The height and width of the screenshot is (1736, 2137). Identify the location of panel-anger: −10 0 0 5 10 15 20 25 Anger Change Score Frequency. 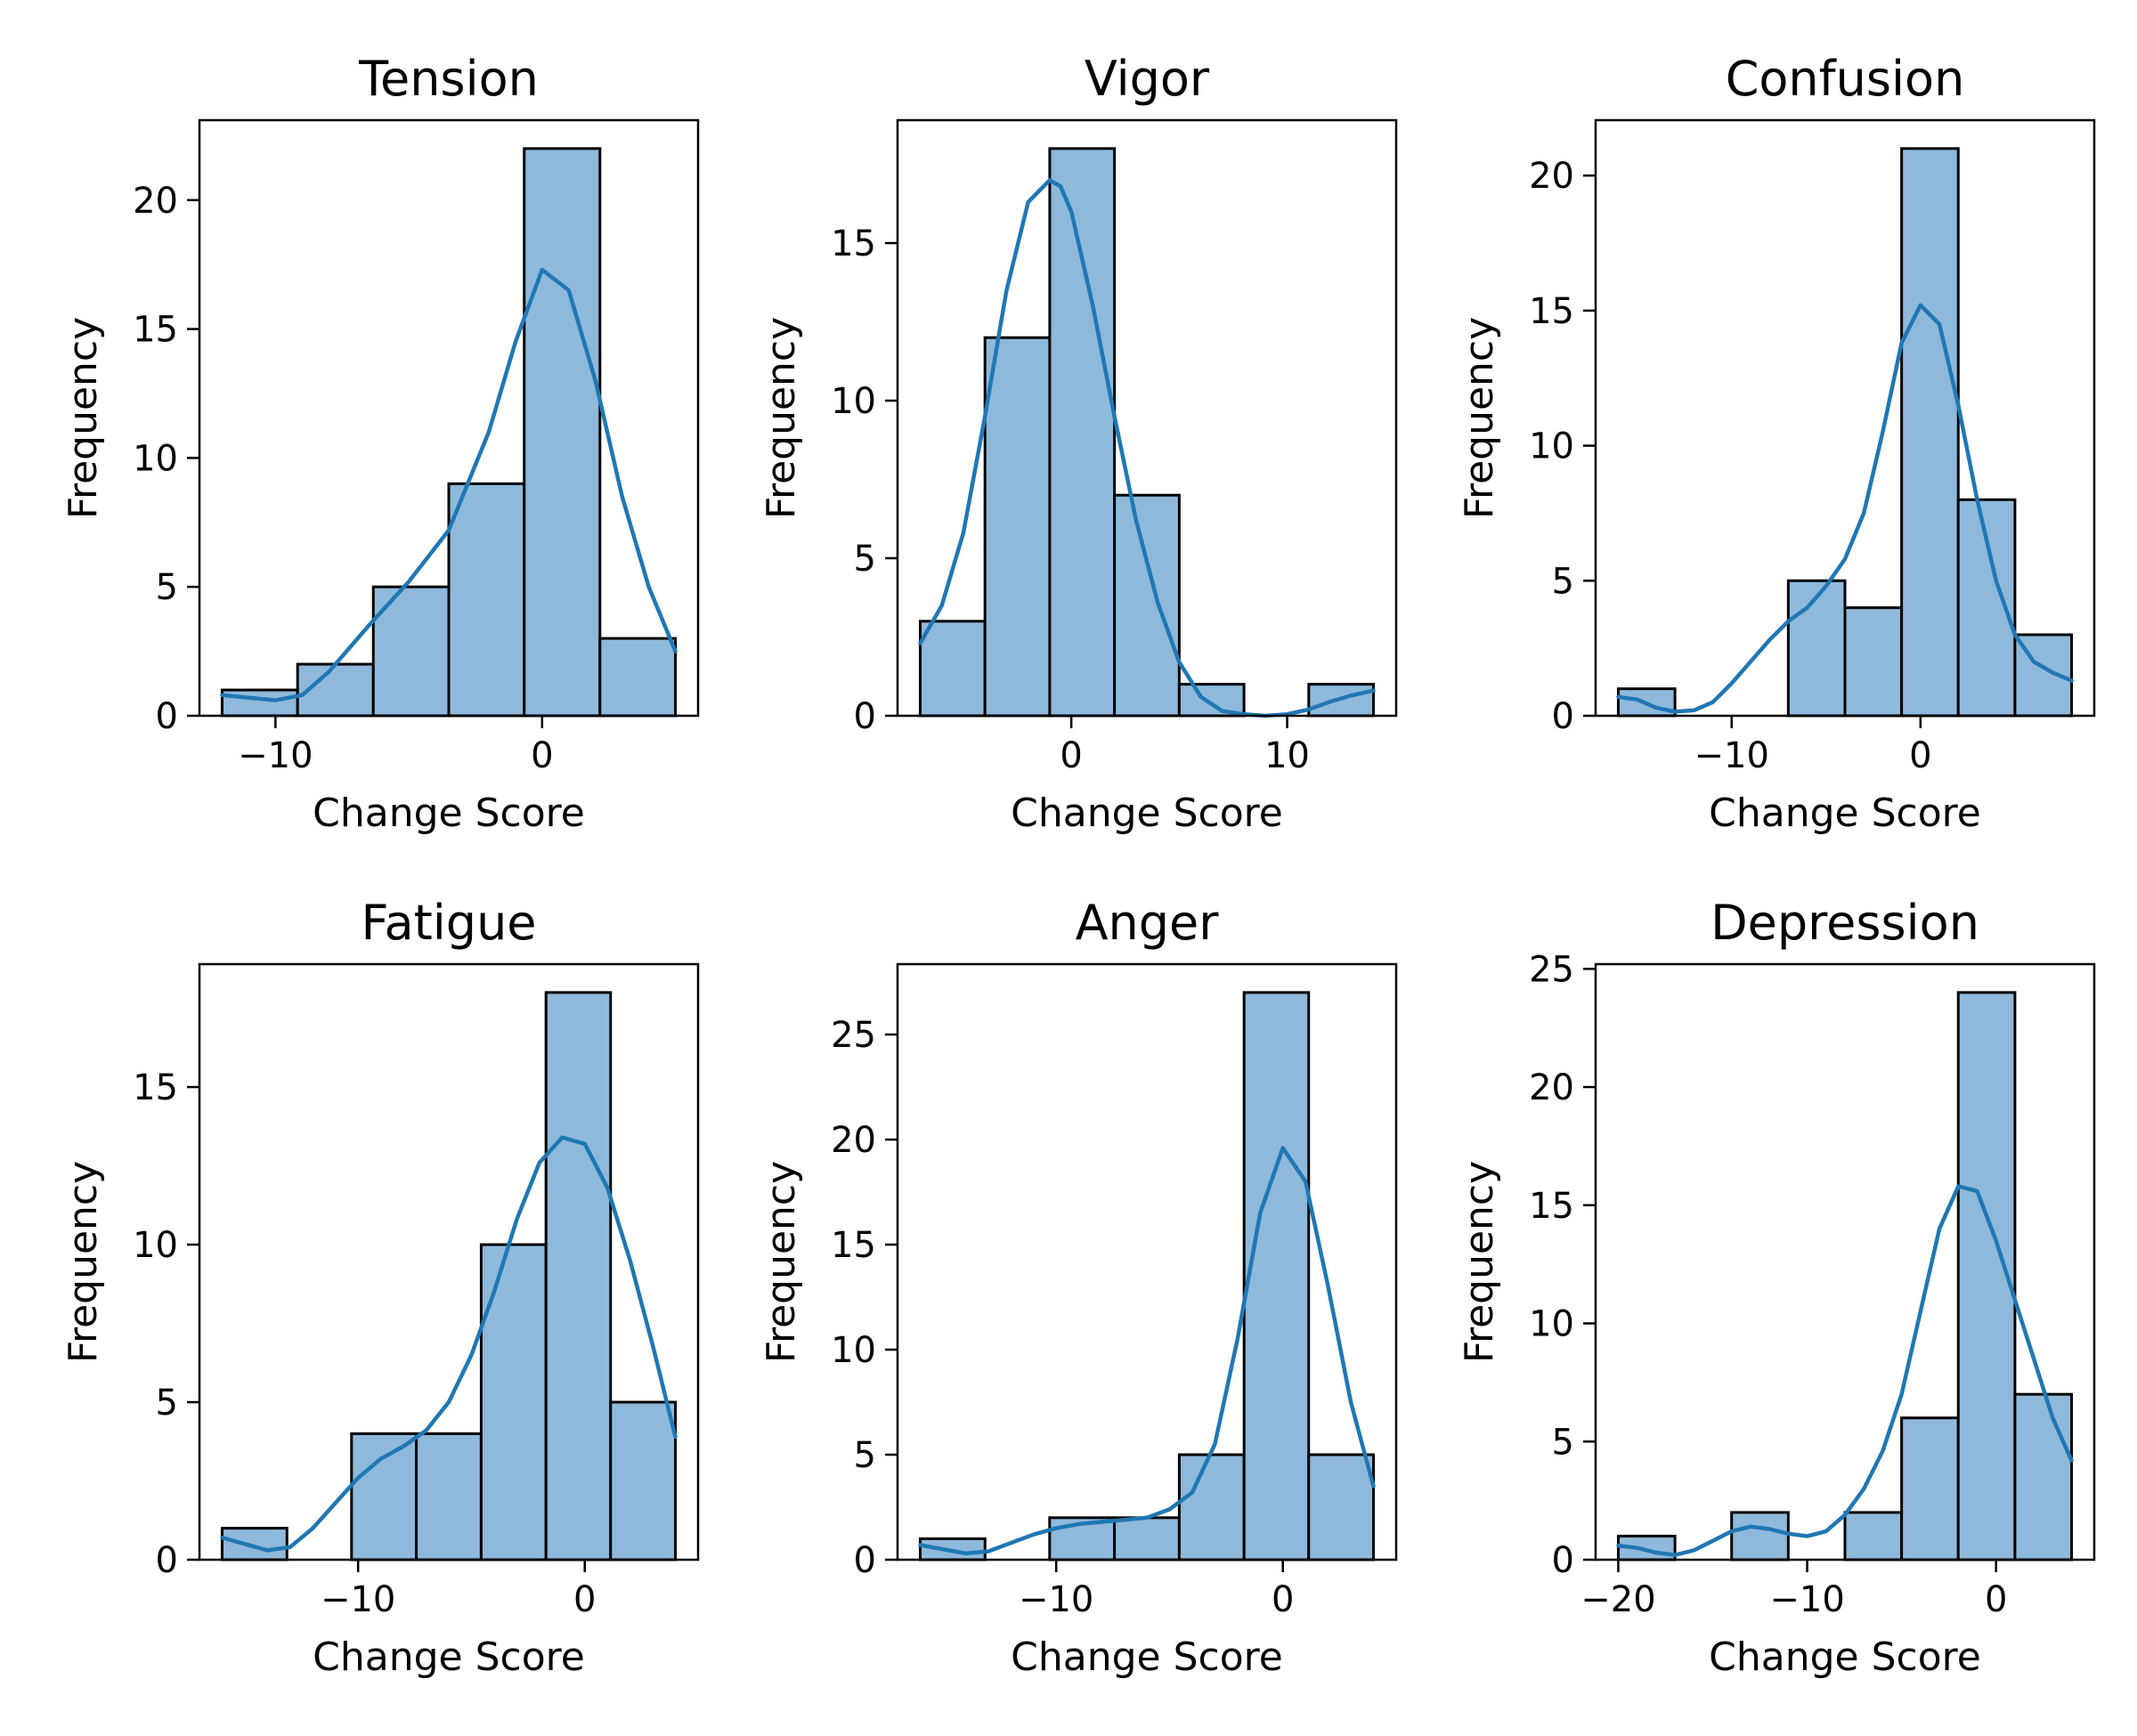
(1078, 1287).